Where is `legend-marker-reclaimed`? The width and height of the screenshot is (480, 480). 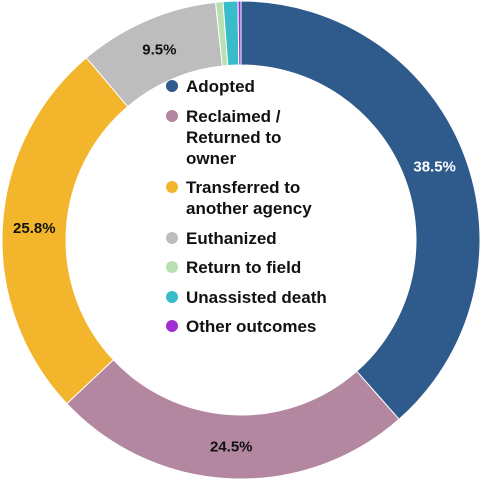
legend-marker-reclaimed is located at coordinates (172, 115).